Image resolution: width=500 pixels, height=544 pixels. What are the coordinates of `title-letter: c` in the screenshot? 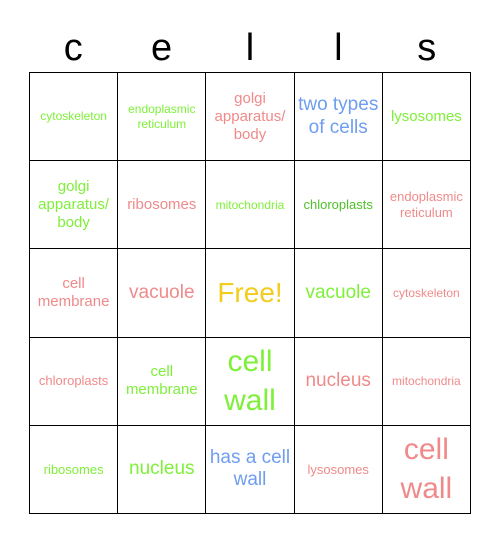 It's located at (73, 48).